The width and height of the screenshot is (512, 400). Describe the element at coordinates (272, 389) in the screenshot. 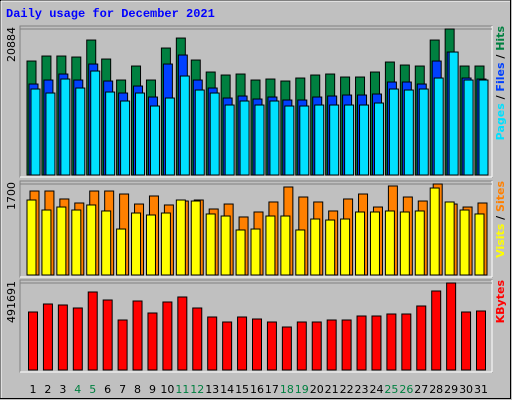

I see `x-tick-label: 17` at that location.